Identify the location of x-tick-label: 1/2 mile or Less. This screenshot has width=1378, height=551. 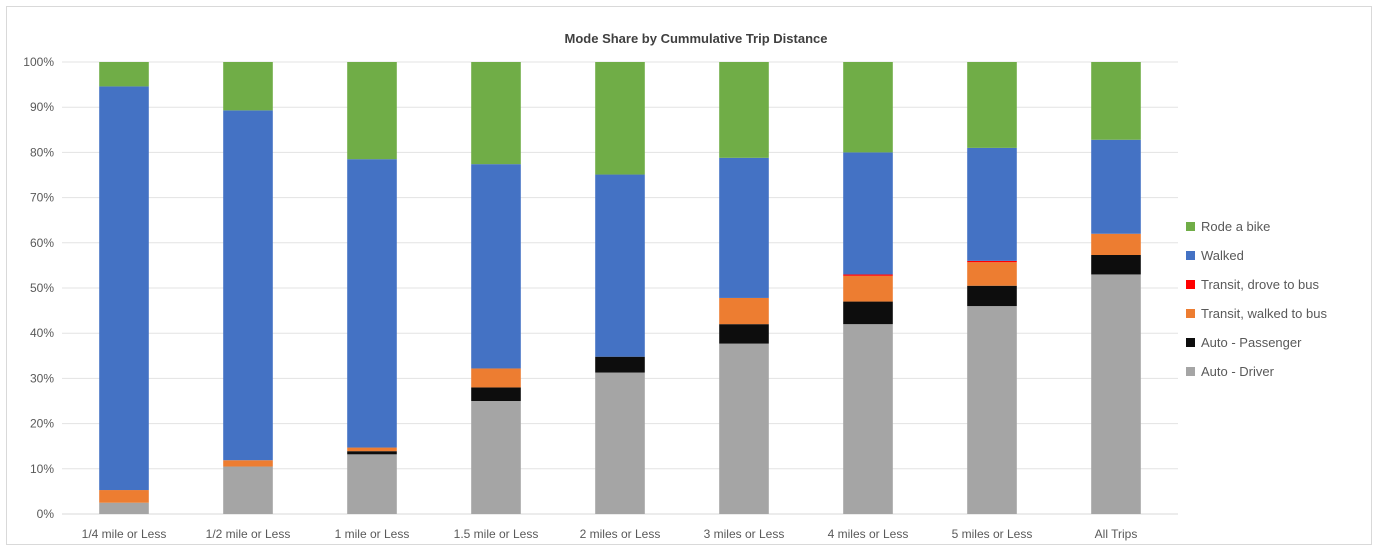
(248, 534).